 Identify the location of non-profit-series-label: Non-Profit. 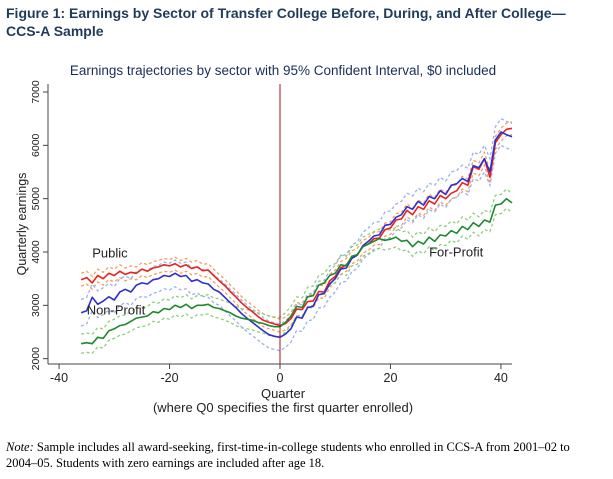
(116, 309).